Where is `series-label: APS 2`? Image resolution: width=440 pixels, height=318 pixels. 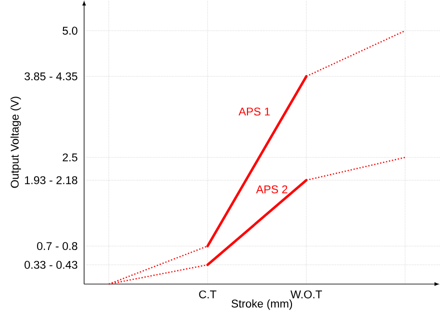 series-label: APS 2 is located at coordinates (272, 190).